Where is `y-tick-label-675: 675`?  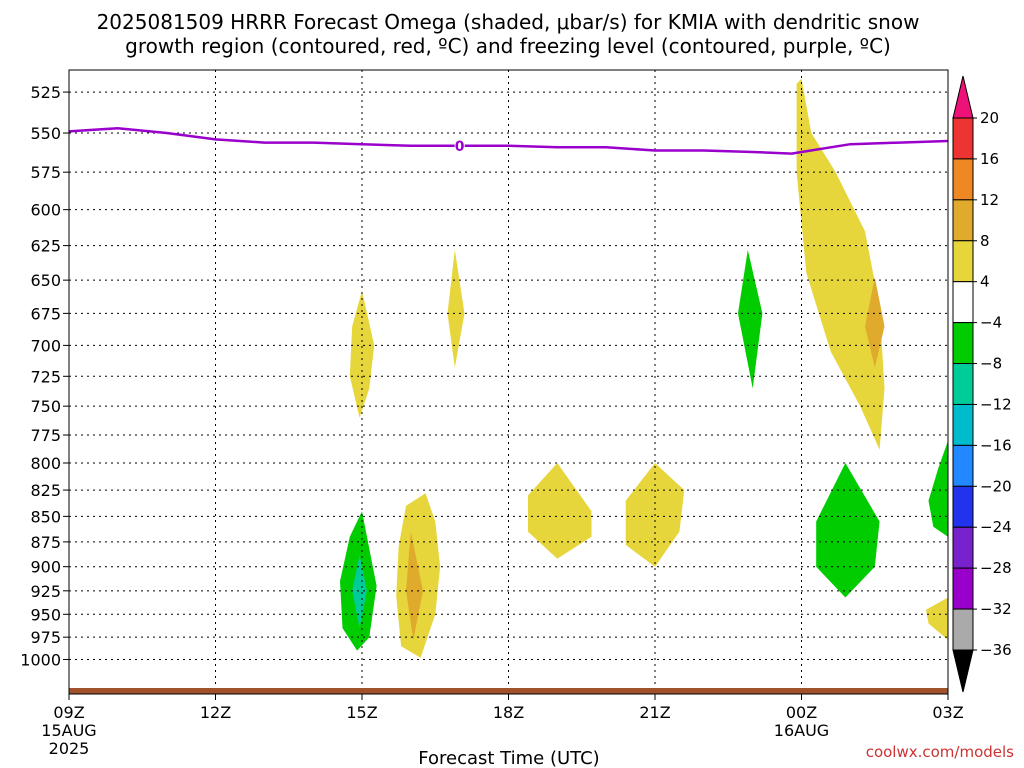
y-tick-label-675: 675 is located at coordinates (45, 313).